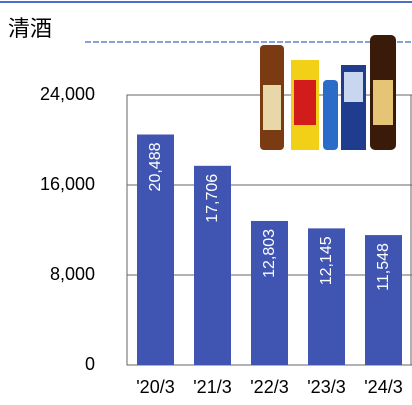 The height and width of the screenshot is (405, 412). What do you see at coordinates (90, 364) in the screenshot?
I see `y-tick-label: 0` at bounding box center [90, 364].